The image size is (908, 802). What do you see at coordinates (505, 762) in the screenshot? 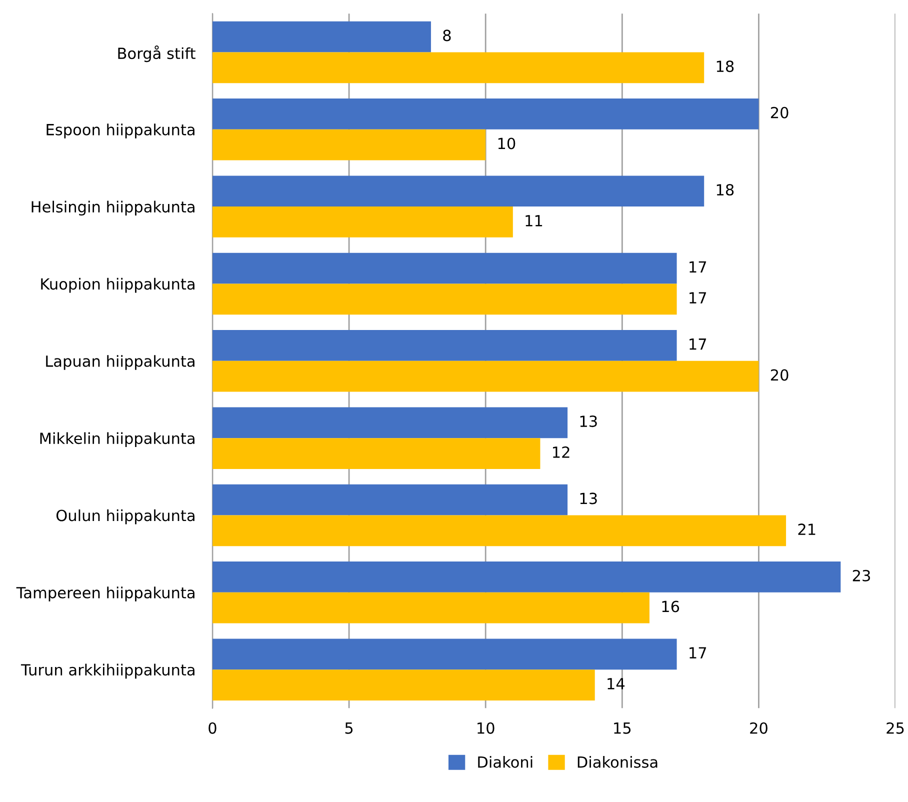
I see `legend-label: Diakoni` at bounding box center [505, 762].